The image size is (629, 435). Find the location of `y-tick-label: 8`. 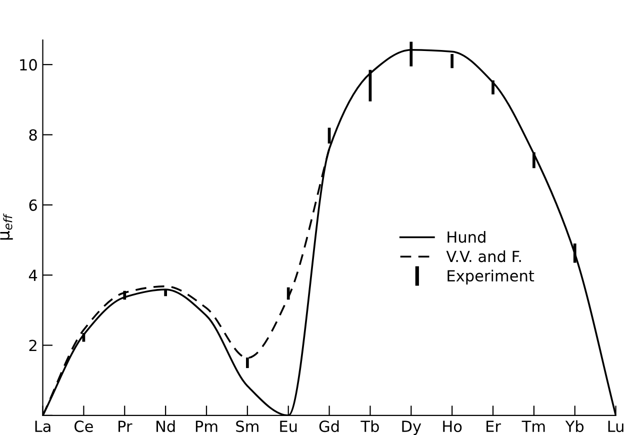

y-tick-label: 8 is located at coordinates (33, 135).